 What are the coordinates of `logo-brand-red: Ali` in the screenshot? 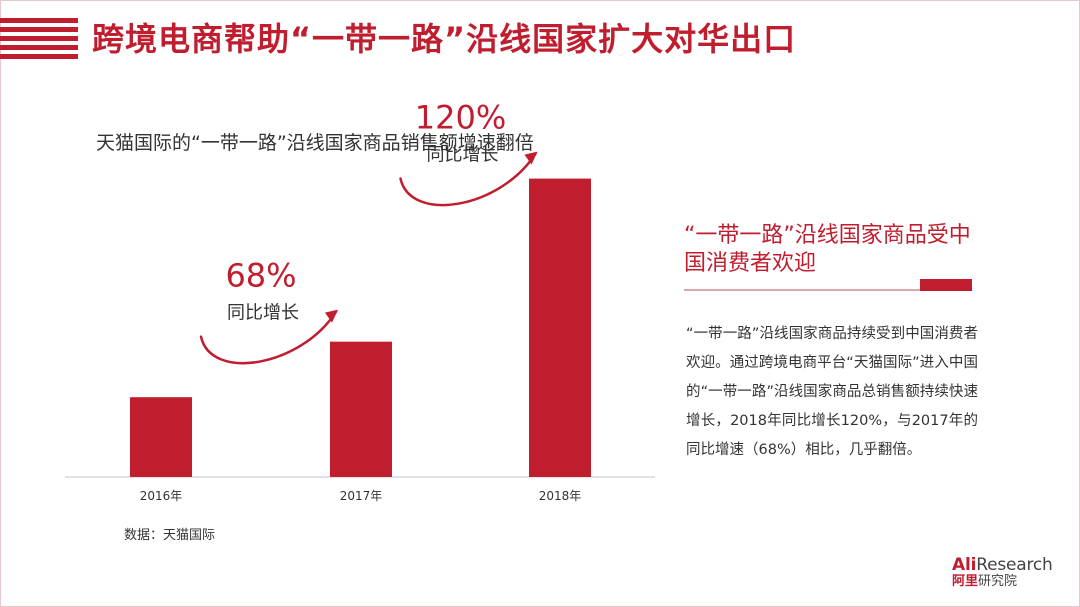 It's located at (964, 565).